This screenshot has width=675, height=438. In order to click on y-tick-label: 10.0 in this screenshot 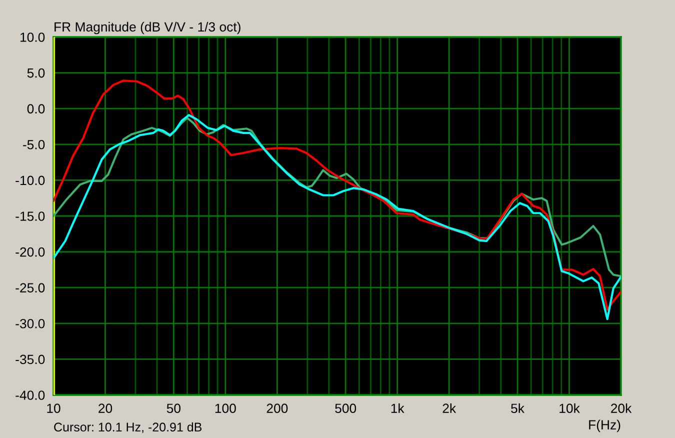, I will do `click(32, 37)`.